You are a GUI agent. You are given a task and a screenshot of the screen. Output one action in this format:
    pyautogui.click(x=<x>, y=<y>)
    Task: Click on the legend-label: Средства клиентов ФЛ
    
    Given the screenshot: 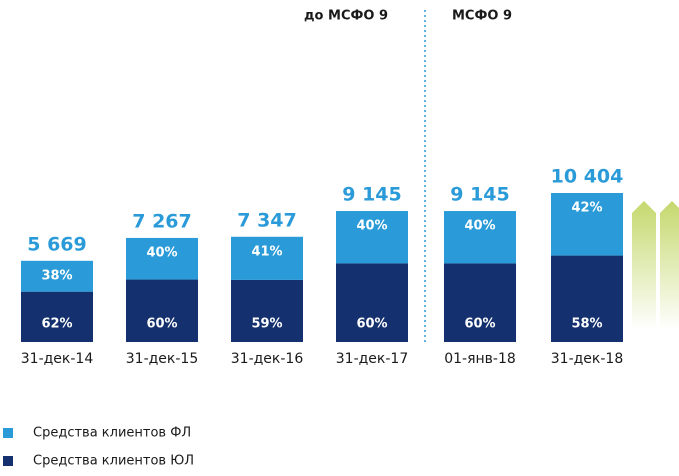 What is the action you would take?
    pyautogui.click(x=112, y=433)
    